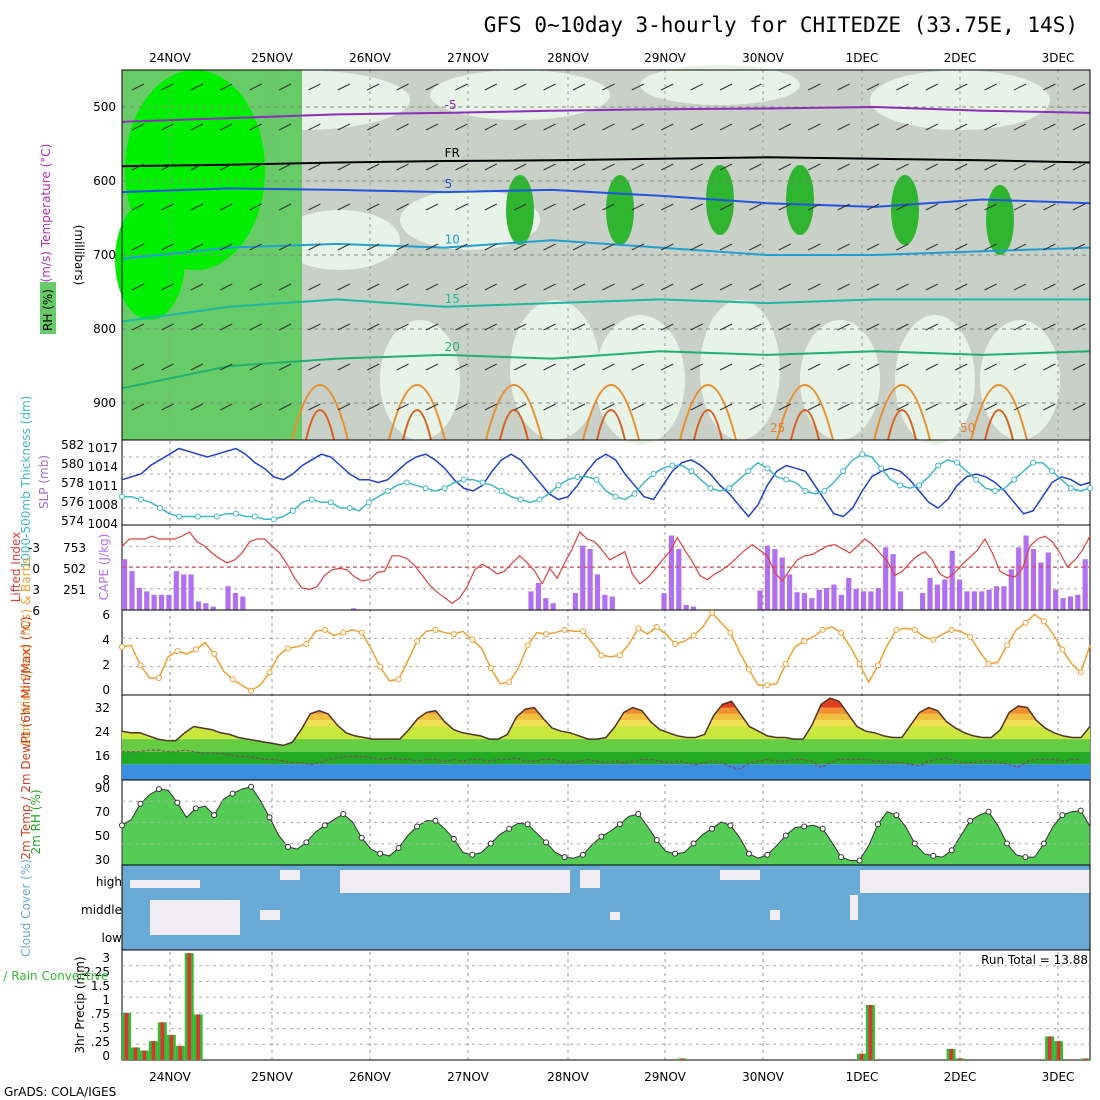 Image resolution: width=1100 pixels, height=1100 pixels. Describe the element at coordinates (606, 1005) in the screenshot. I see `precip-panel-frame` at that location.